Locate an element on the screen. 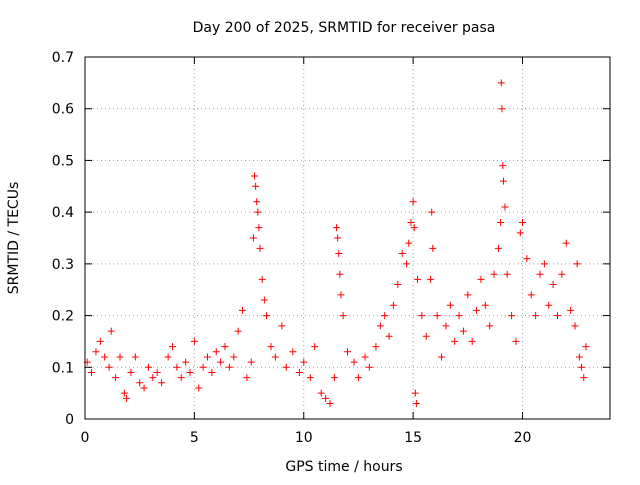  y-axis-label: SRMTID / TECUs is located at coordinates (14, 238).